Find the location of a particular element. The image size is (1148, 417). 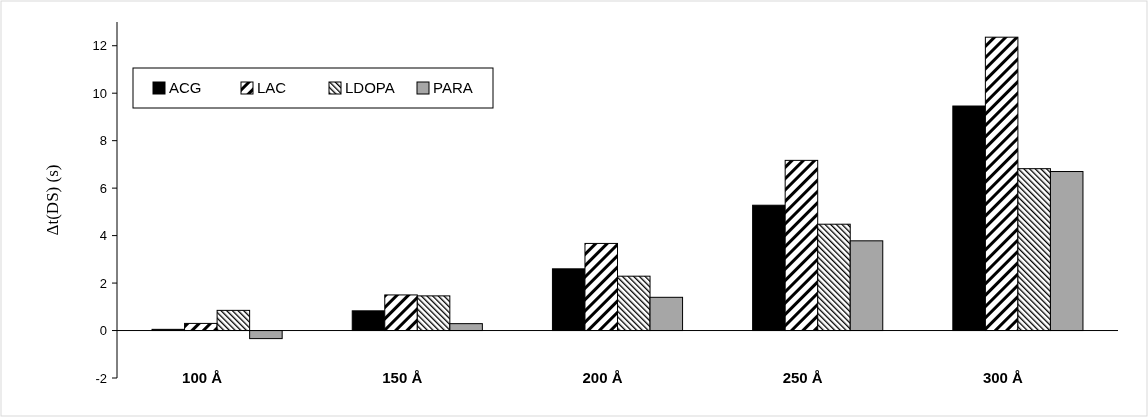

legend-label: PARA is located at coordinates (453, 88).